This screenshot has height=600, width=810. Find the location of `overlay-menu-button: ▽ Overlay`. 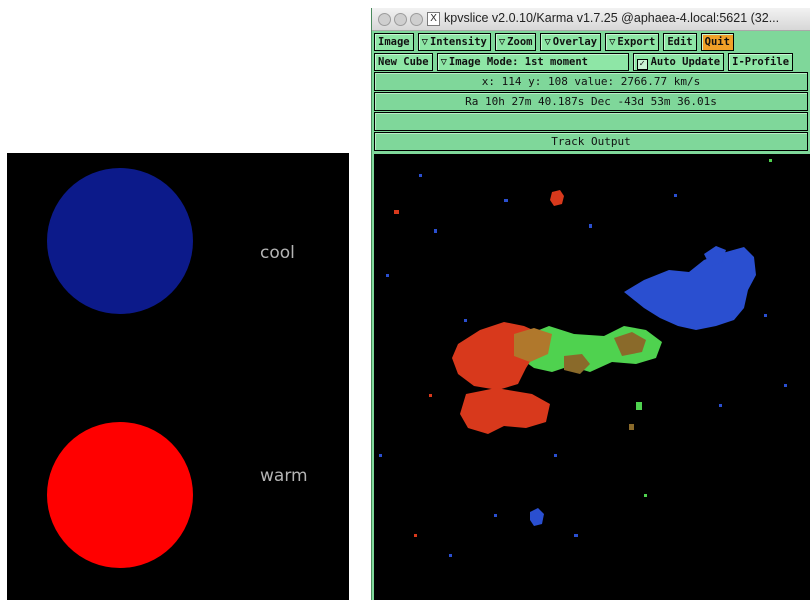

overlay-menu-button: ▽ Overlay is located at coordinates (571, 42).